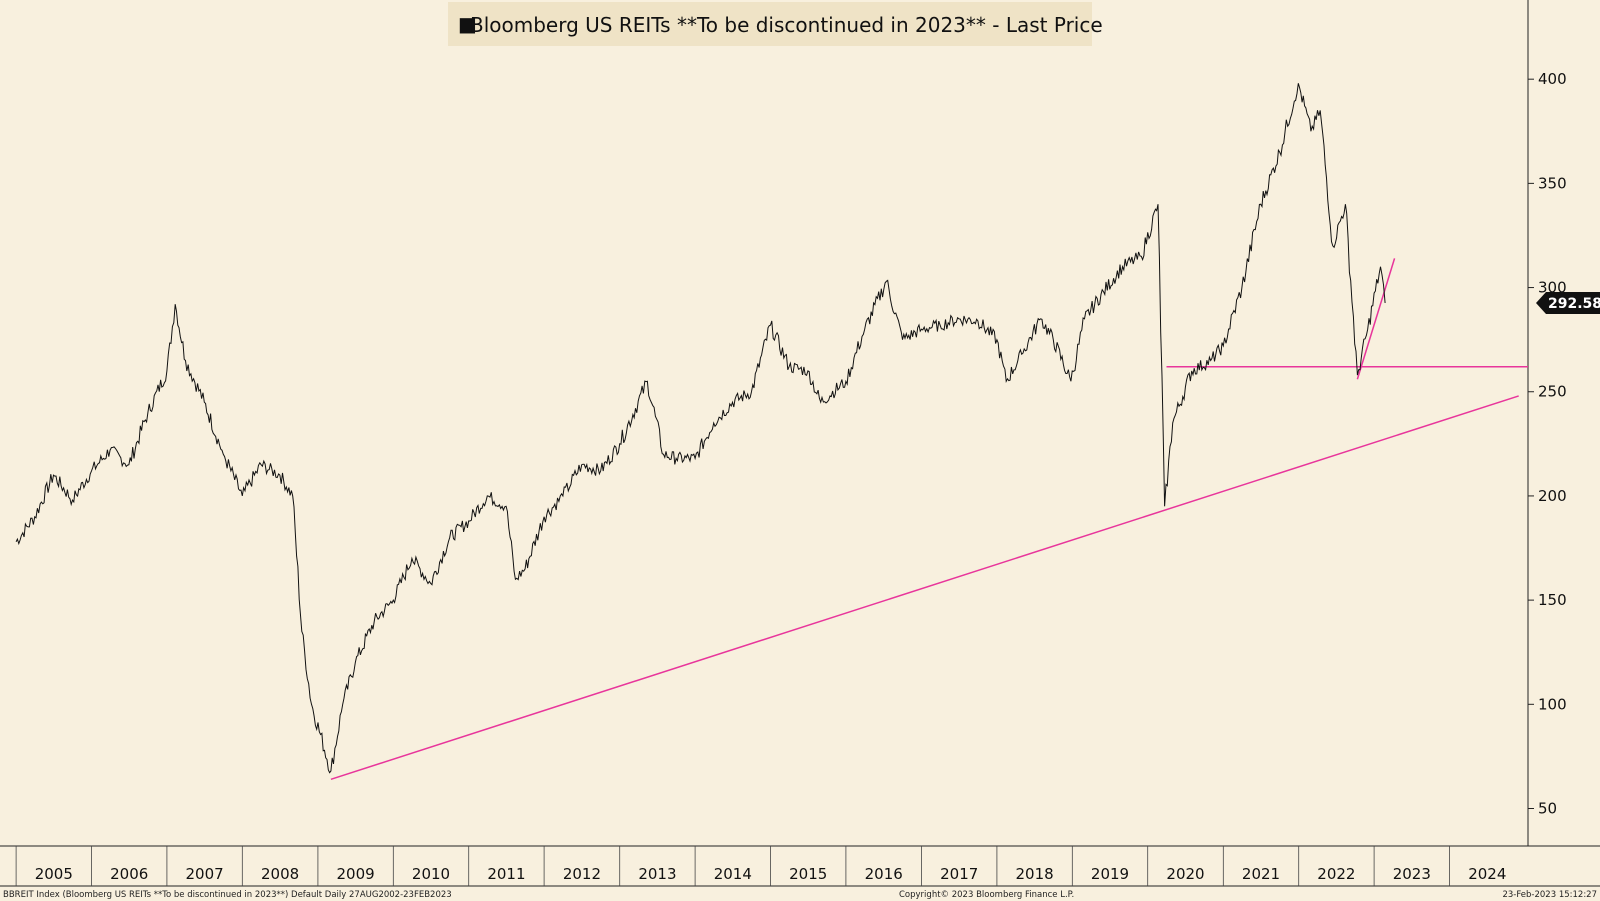 The height and width of the screenshot is (901, 1600). Describe the element at coordinates (54, 874) in the screenshot. I see `year-label: 2005` at that location.